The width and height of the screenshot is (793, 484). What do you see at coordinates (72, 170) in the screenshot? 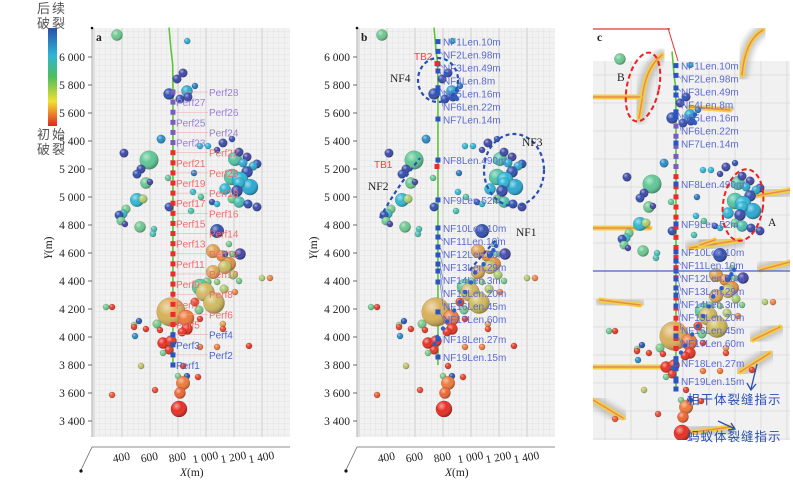
I see `y-tick-label: 5 200` at bounding box center [72, 170].